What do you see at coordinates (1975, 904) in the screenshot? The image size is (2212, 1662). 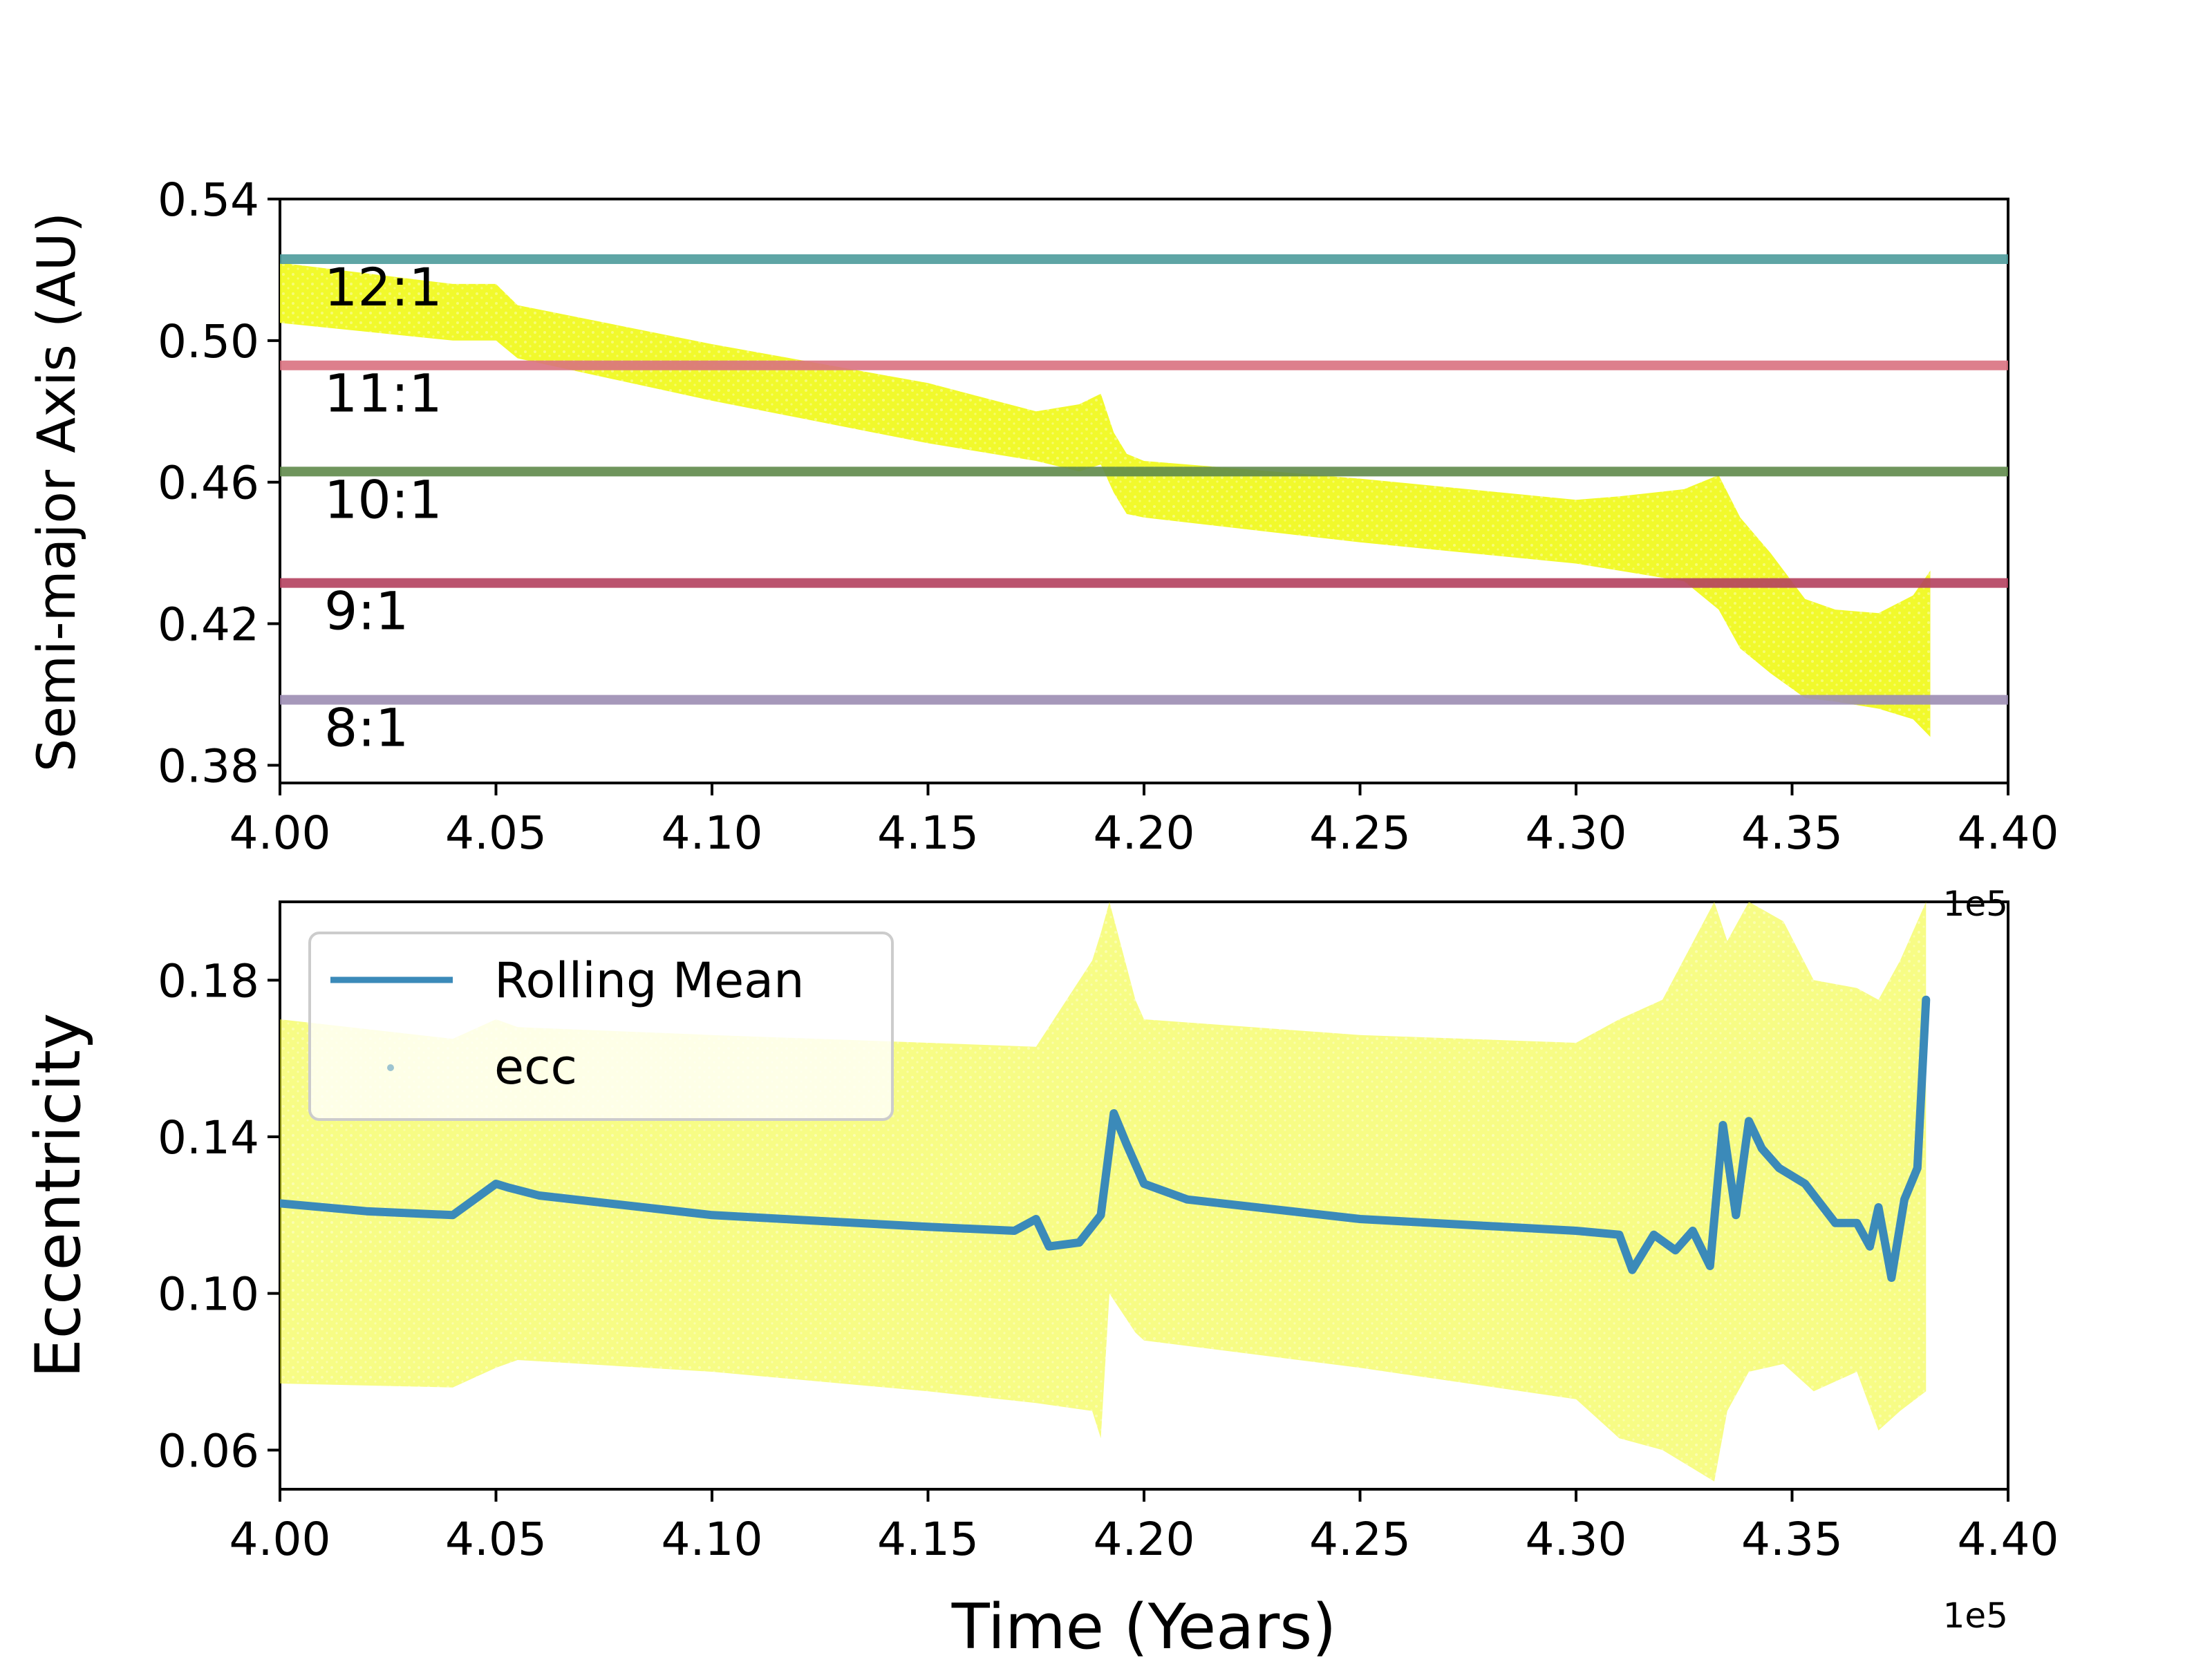 I see `top-x-offset-text: 1e5` at bounding box center [1975, 904].